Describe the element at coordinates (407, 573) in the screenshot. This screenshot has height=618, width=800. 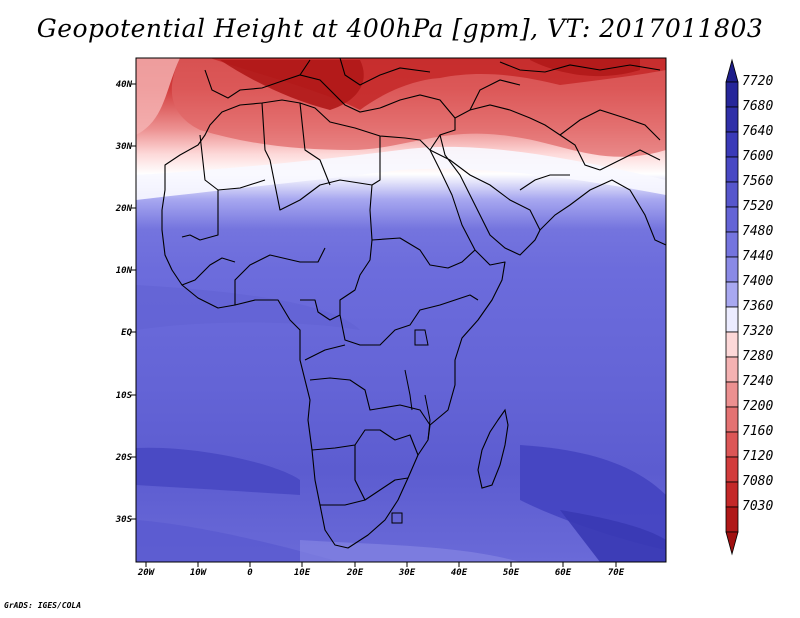
I see `lon-label-30e: 30E` at that location.